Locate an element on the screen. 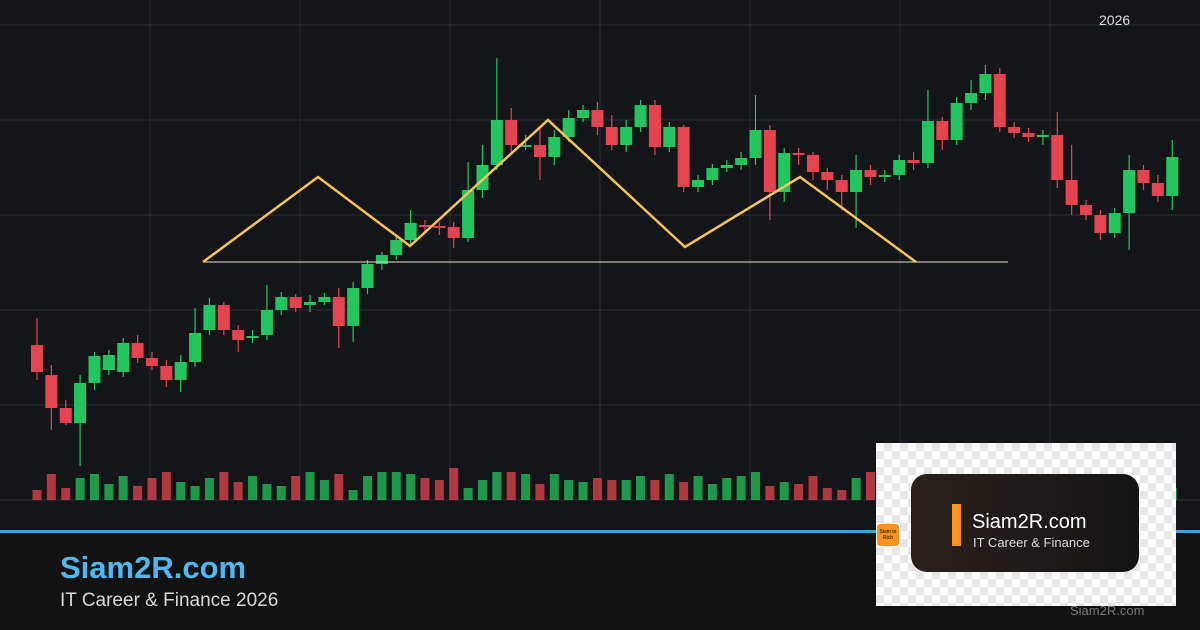 This screenshot has height=630, width=1200. footer-title: Siam2R.com is located at coordinates (153, 567).